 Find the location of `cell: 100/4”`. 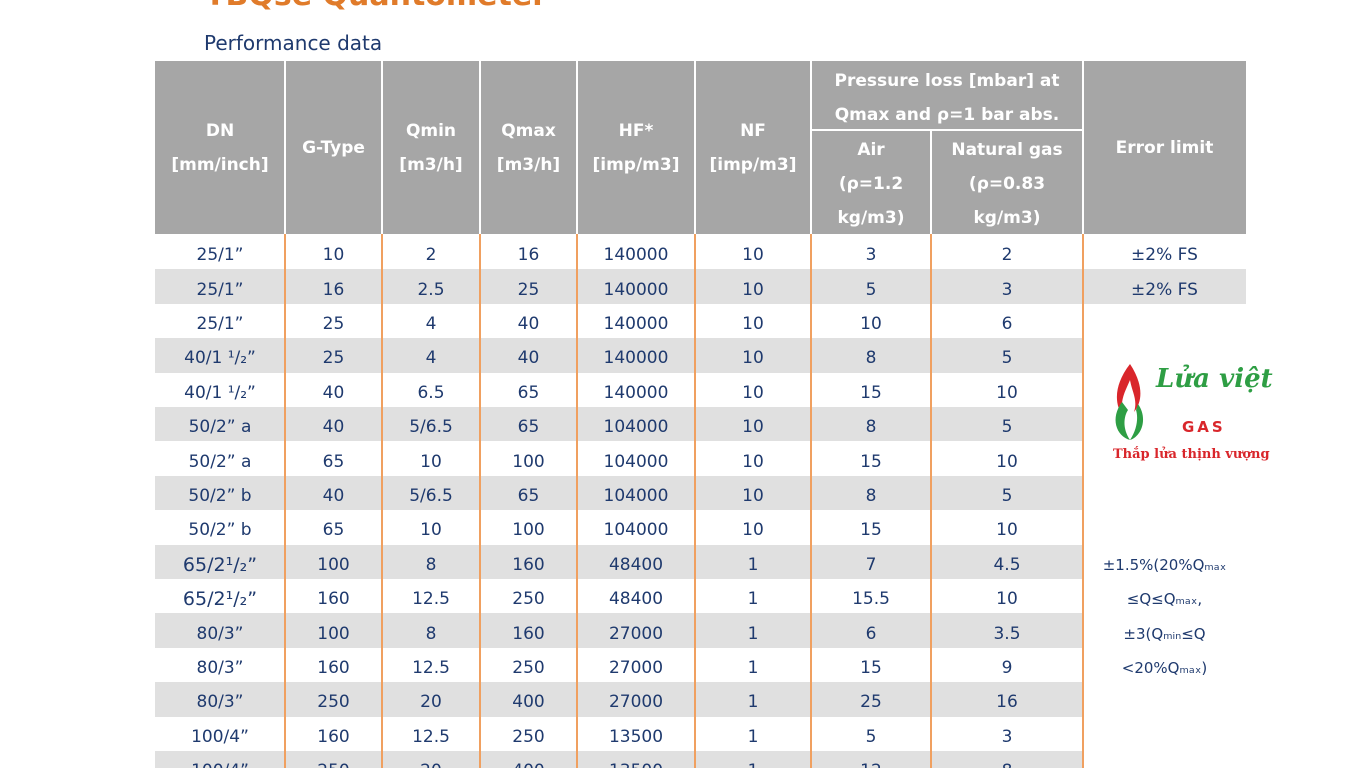

cell: 100/4” is located at coordinates (220, 736).